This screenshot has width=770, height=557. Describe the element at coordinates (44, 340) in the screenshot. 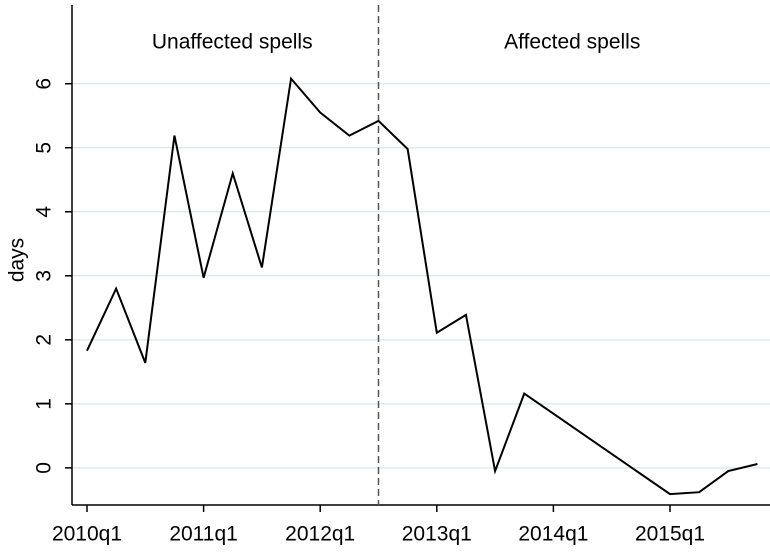

I see `y-tick-label: 2` at that location.